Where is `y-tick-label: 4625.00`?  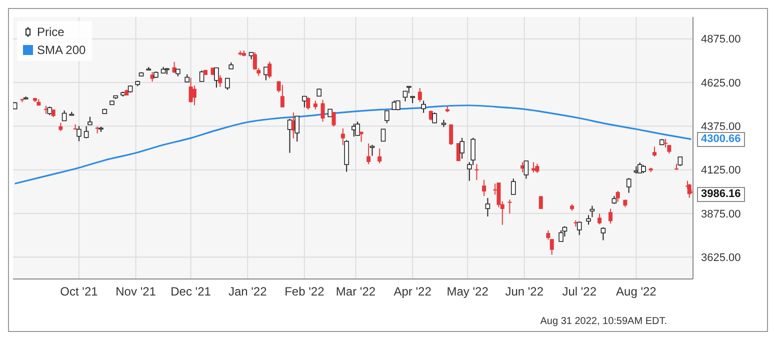
y-tick-label: 4625.00 is located at coordinates (721, 83).